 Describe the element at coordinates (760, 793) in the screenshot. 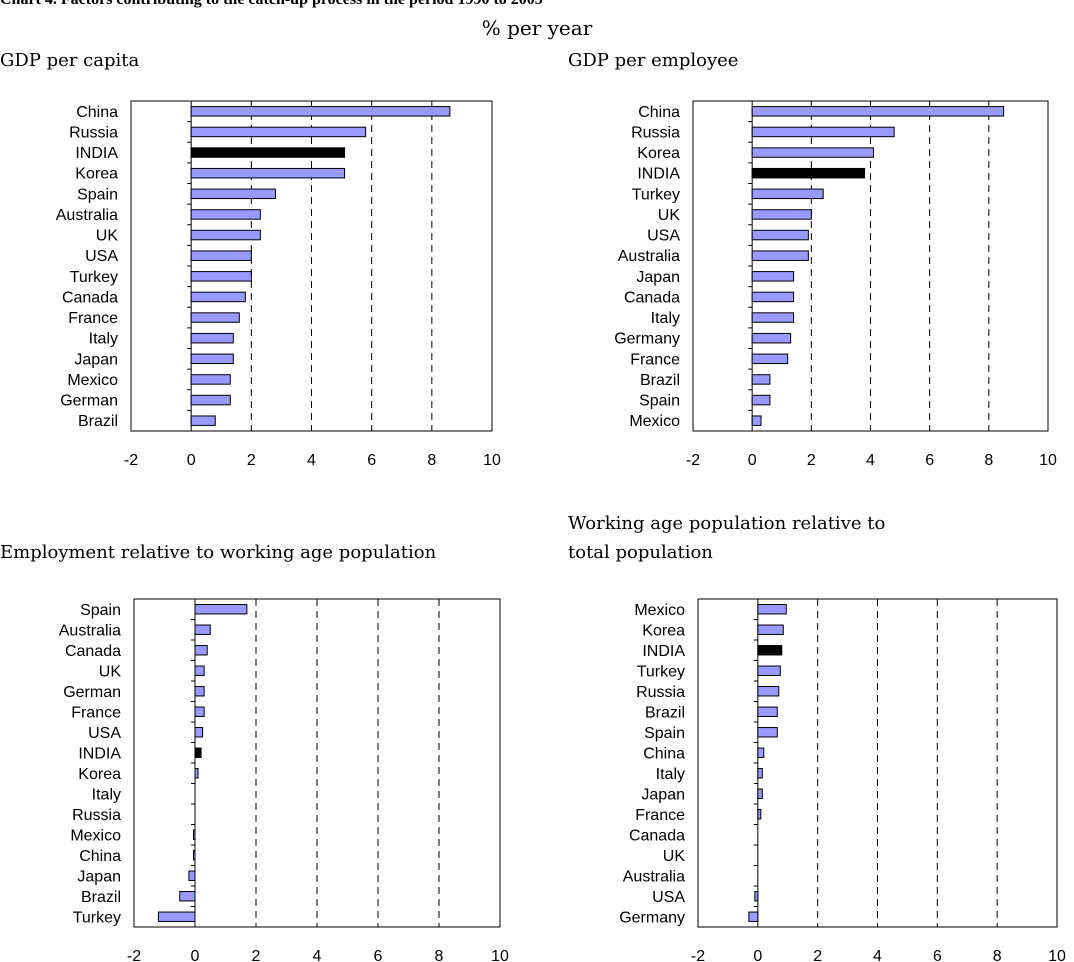

I see `working-age-bar-japan` at that location.